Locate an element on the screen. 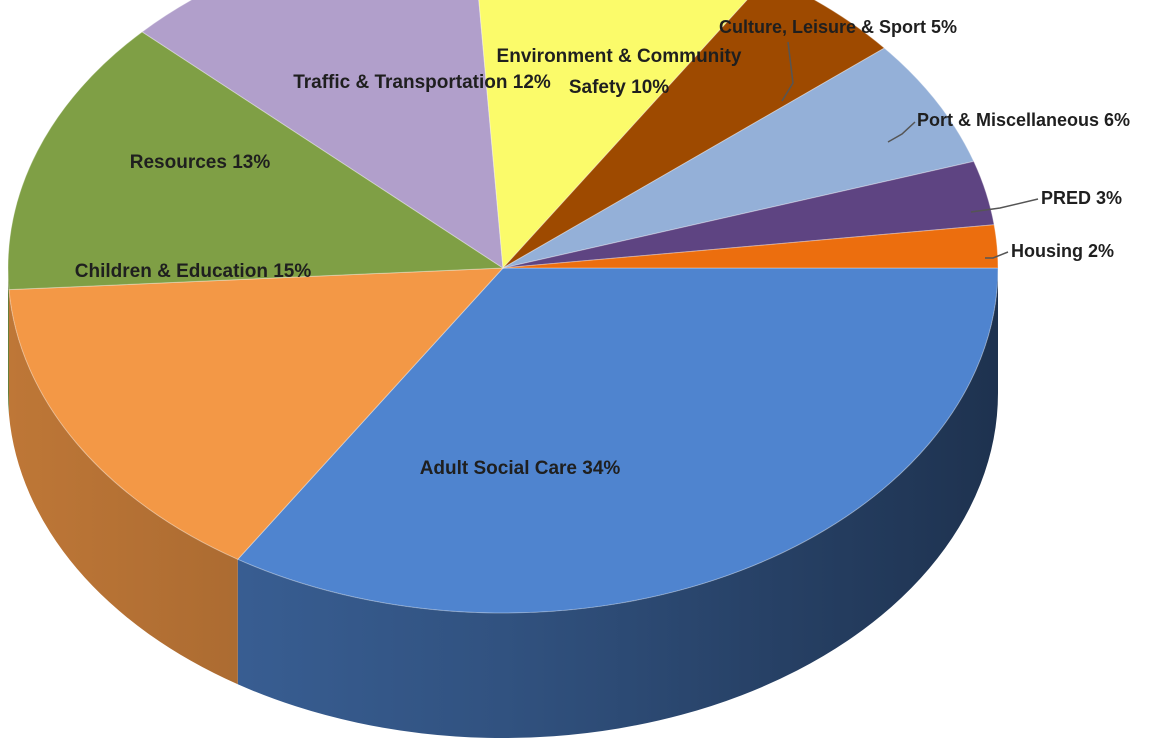 The width and height of the screenshot is (1167, 756). pie-slice-port-miscellaneous is located at coordinates (738, 158).